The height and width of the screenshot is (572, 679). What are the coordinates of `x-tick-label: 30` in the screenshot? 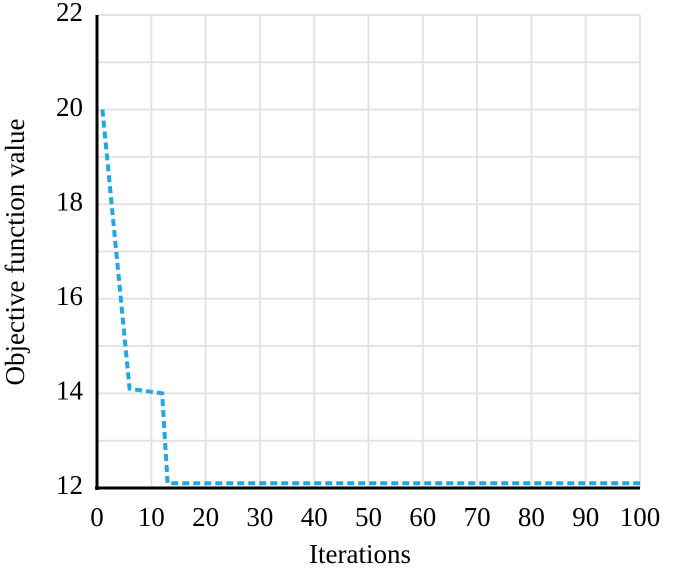 It's located at (259, 517).